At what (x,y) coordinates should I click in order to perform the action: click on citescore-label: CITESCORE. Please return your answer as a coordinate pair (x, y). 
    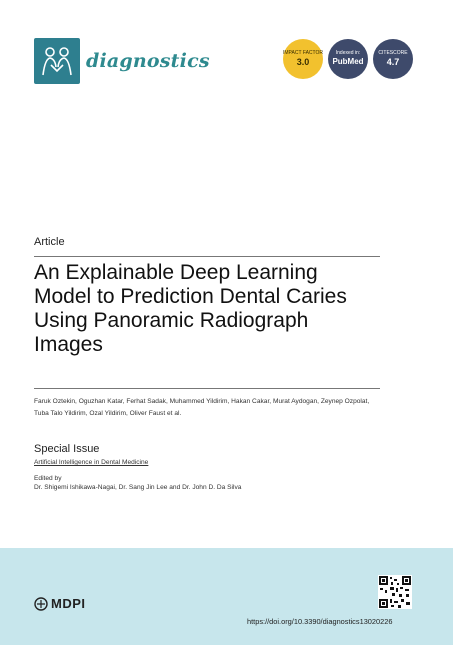
    Looking at the image, I should click on (393, 53).